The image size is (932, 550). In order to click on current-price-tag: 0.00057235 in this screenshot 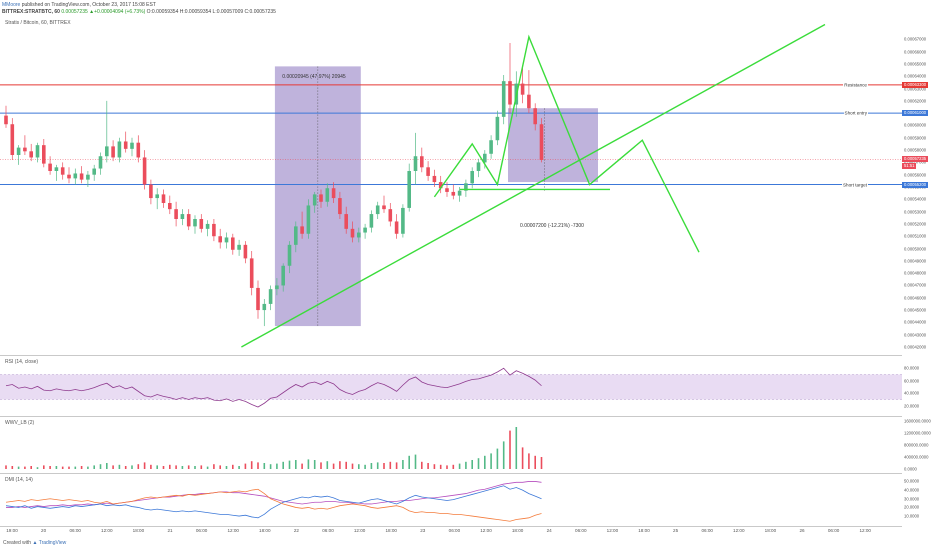, I will do `click(915, 159)`.